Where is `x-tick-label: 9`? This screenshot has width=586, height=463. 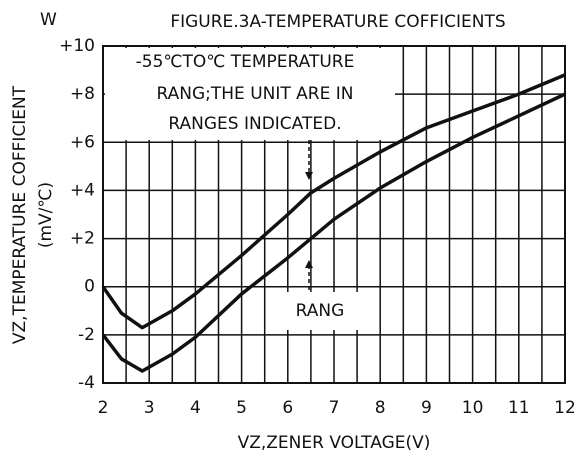 x-tick-label: 9 is located at coordinates (426, 408).